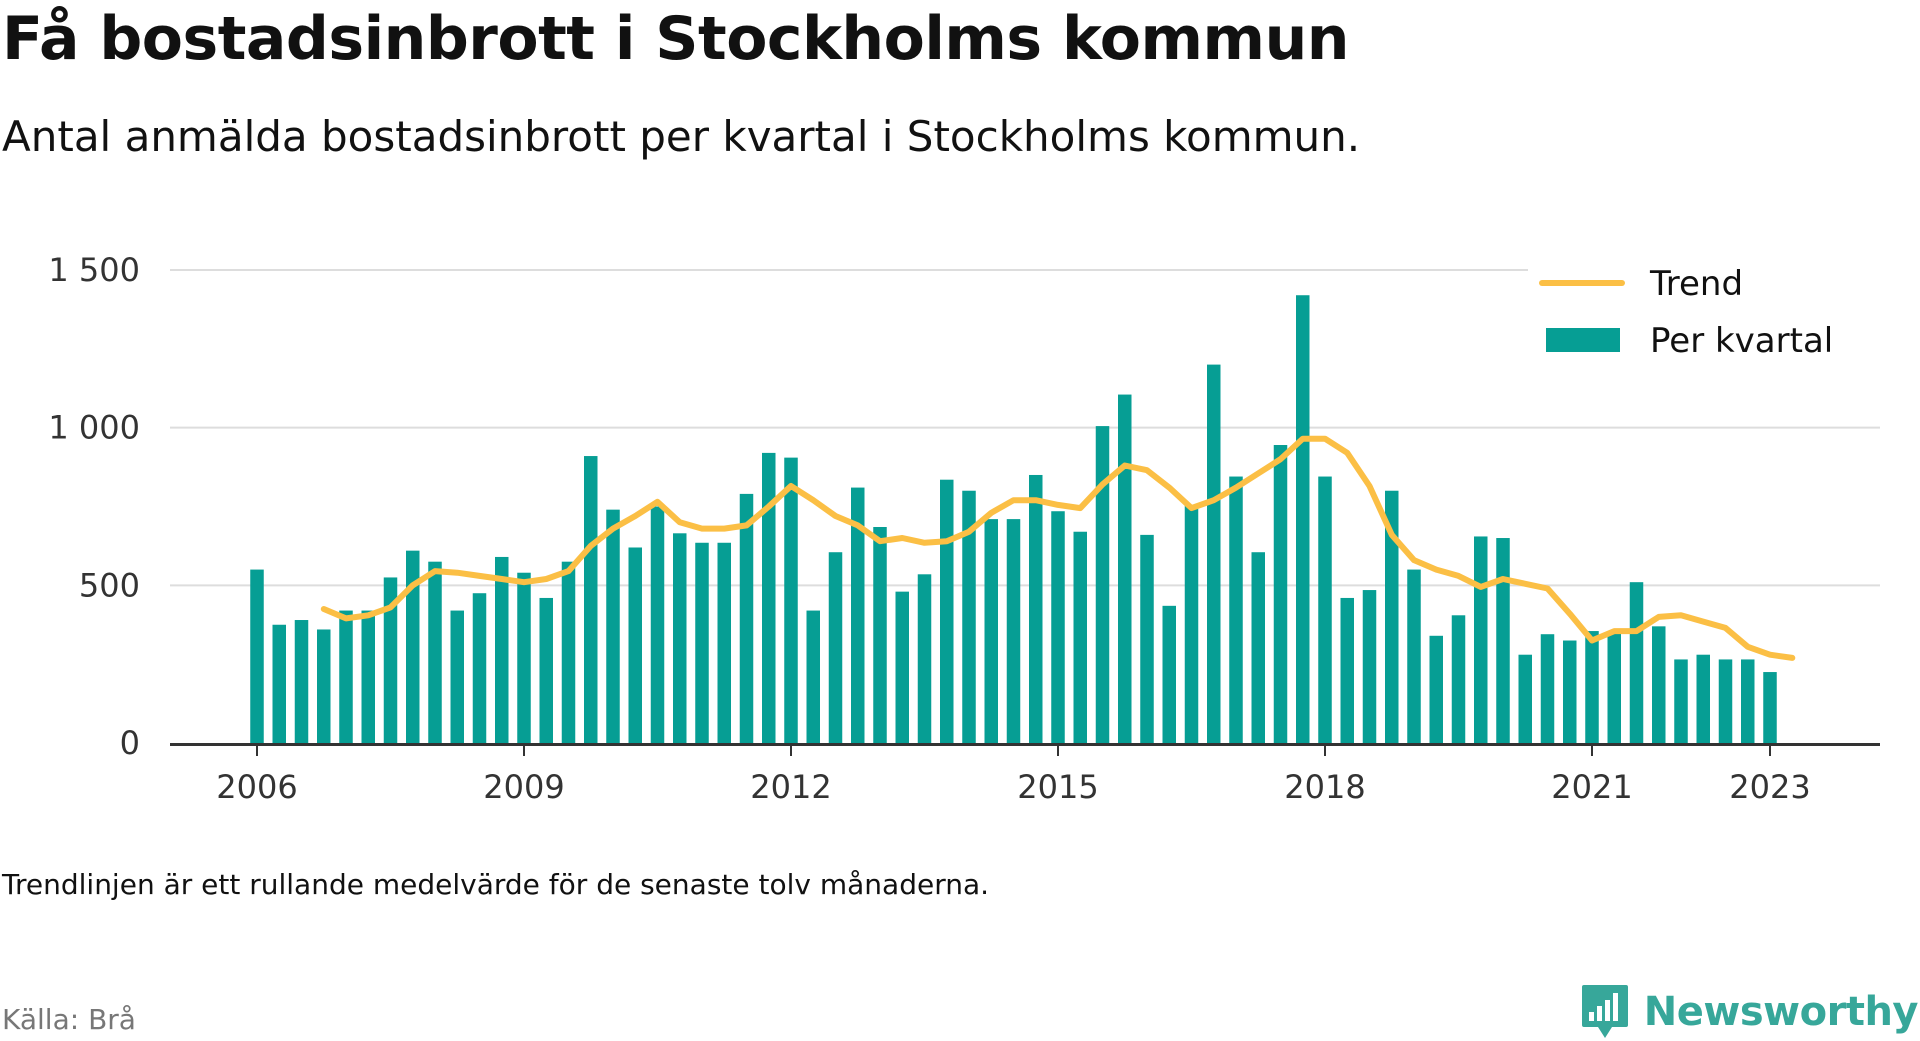 This screenshot has height=1041, width=1920. Describe the element at coordinates (1604, 1011) in the screenshot. I see `newsworthy-logo-icon` at that location.